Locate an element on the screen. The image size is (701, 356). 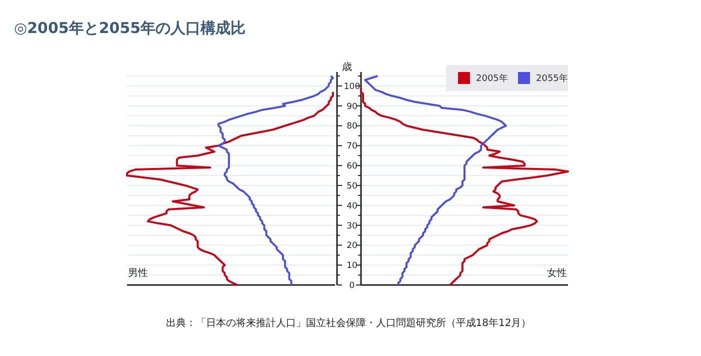
y-tick-label: 60 is located at coordinates (352, 167).